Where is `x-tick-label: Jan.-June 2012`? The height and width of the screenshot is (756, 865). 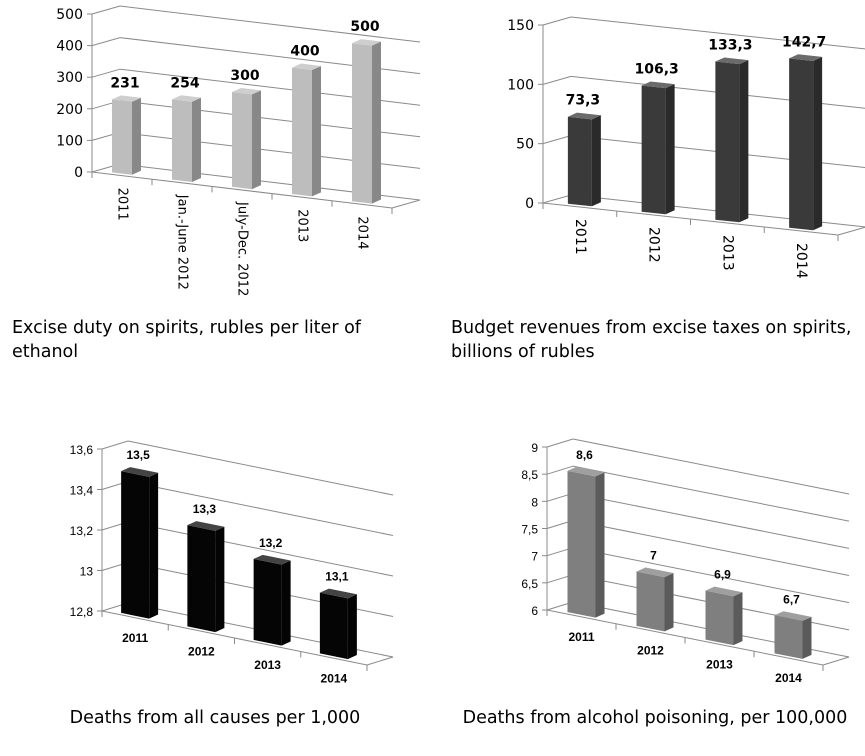
x-tick-label: Jan.-June 2012 is located at coordinates (182, 242).